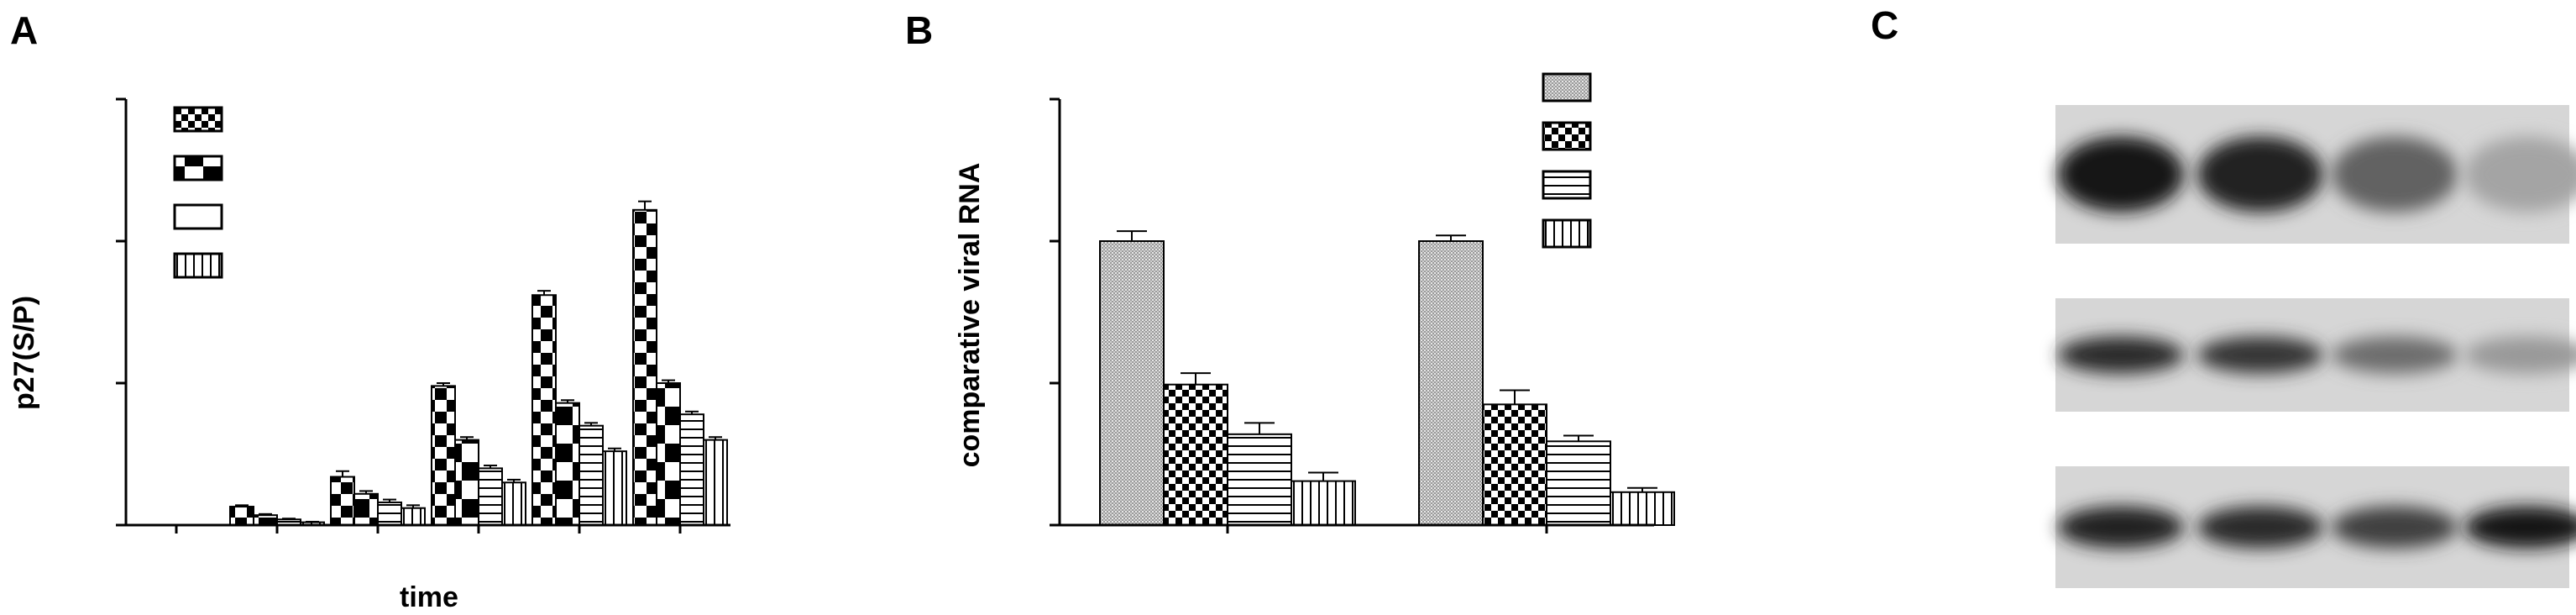 The height and width of the screenshot is (615, 2576). What do you see at coordinates (1387, 378) in the screenshot?
I see `chart-b-bars` at bounding box center [1387, 378].